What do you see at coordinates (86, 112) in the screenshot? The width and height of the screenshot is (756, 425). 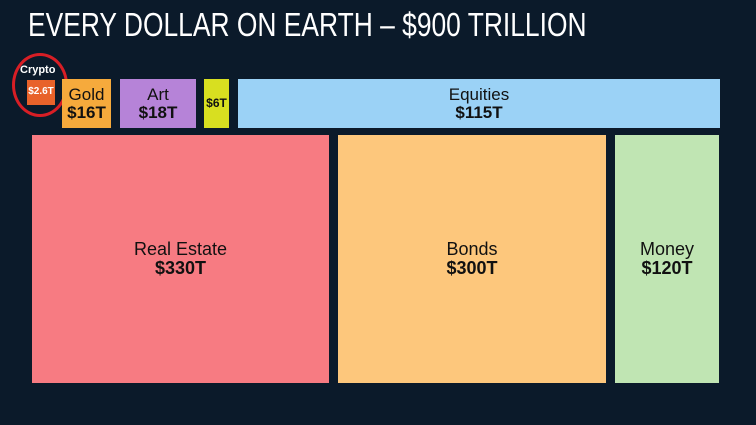 I see `cell-value: $16T` at bounding box center [86, 112].